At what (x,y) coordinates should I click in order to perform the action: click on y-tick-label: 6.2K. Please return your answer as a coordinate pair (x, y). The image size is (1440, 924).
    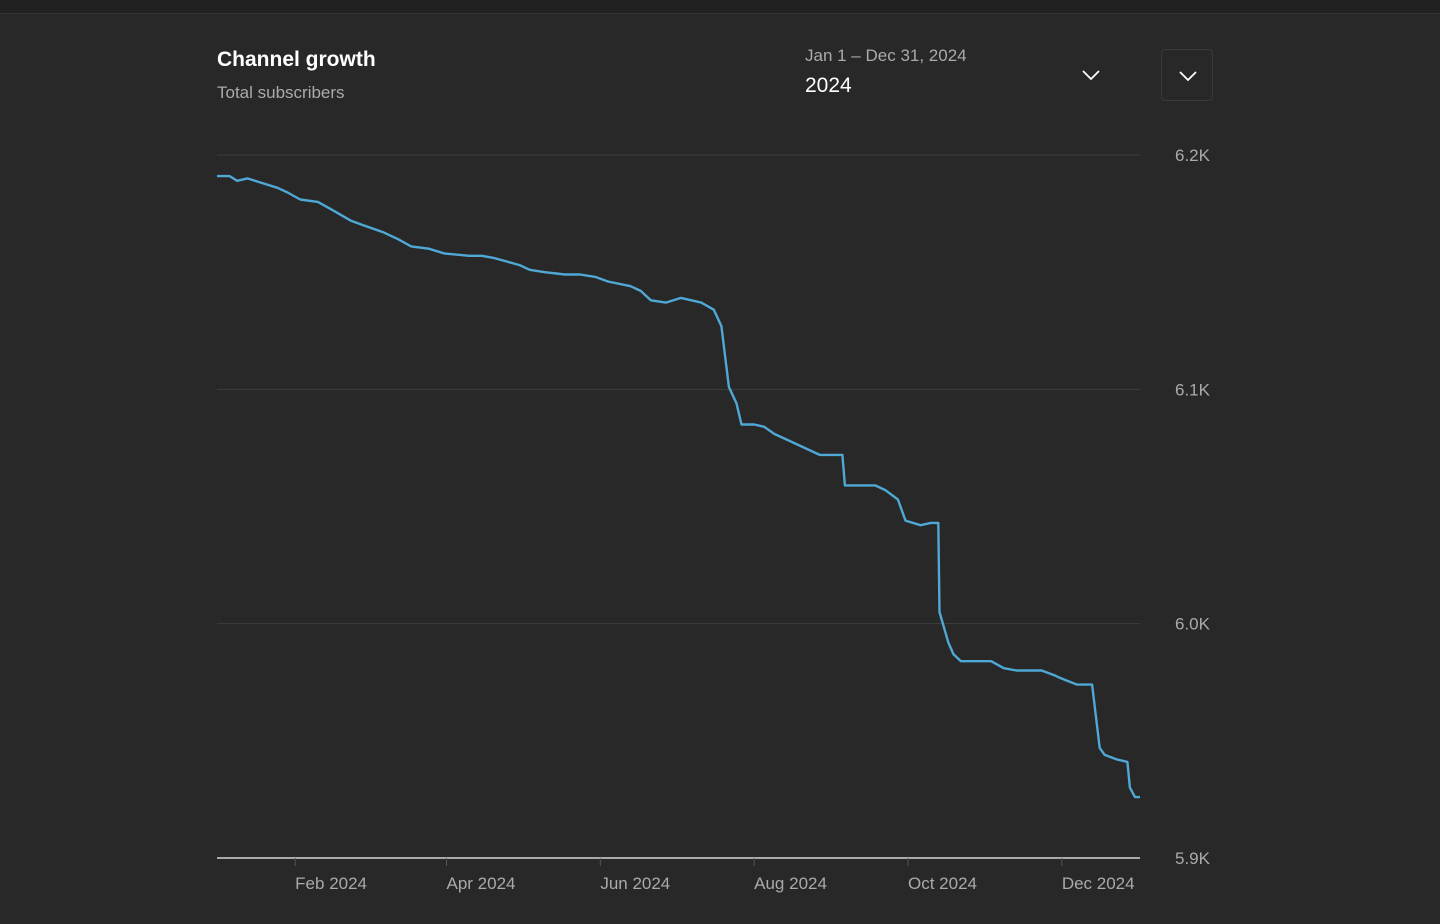
    Looking at the image, I should click on (1193, 155).